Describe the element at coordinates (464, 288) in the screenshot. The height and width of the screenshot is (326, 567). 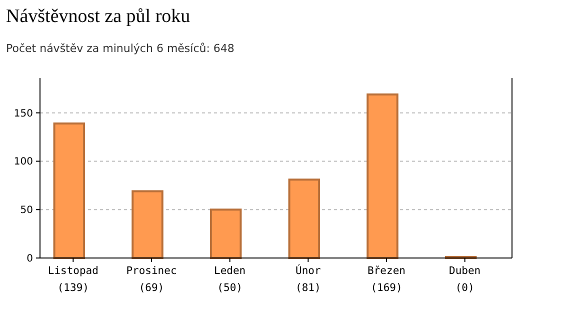
I see `data-label: (0)` at that location.